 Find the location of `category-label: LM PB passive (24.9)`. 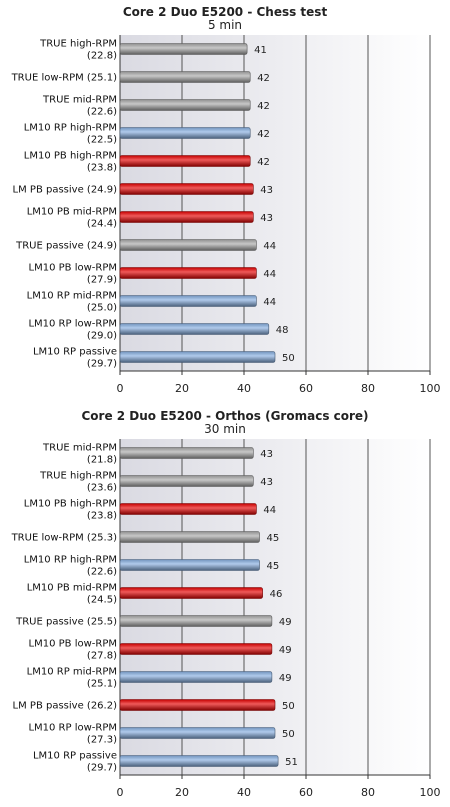

category-label: LM PB passive (24.9) is located at coordinates (65, 190).